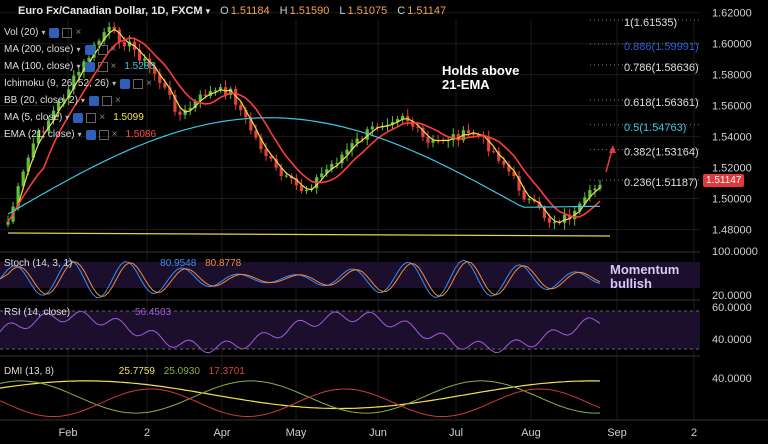  Describe the element at coordinates (41, 100) in the screenshot. I see `indicator-label: BB (20, close, 2)` at that location.